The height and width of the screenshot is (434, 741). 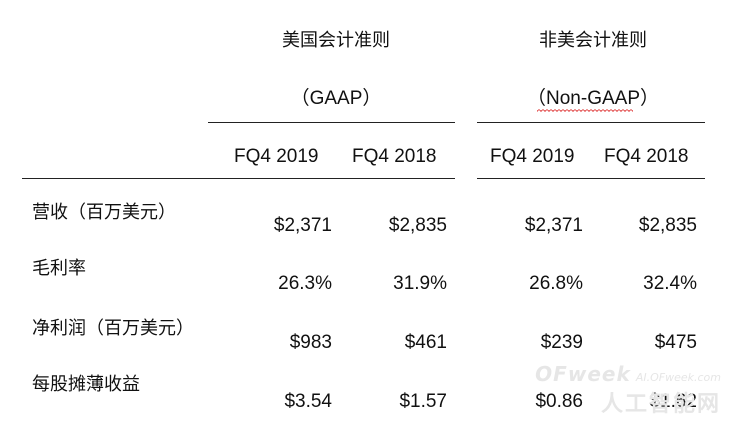 What do you see at coordinates (593, 98) in the screenshot?
I see `non-gaap-group-subtitle: （Non-GAAP）` at bounding box center [593, 98].